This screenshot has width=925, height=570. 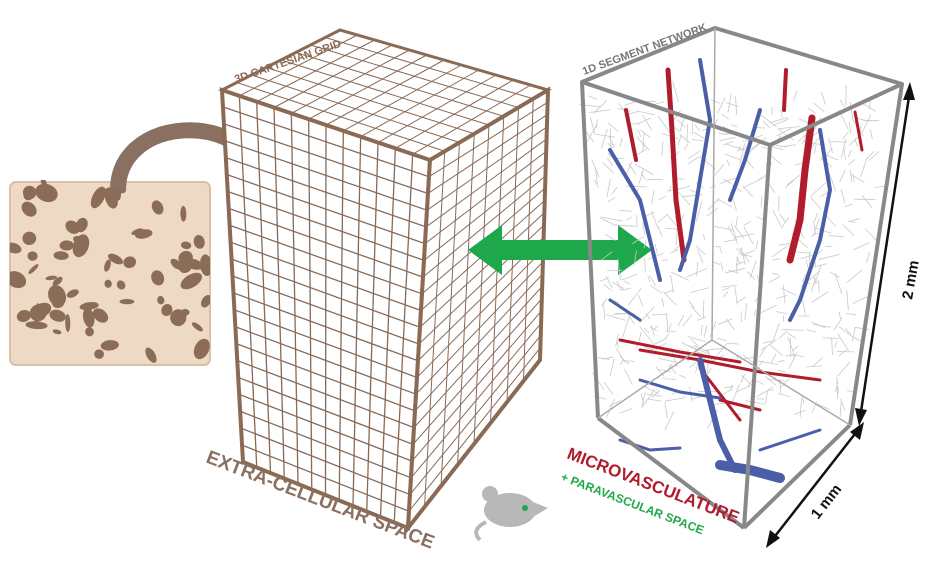 What do you see at coordinates (911, 280) in the screenshot?
I see `height-label: 2 mm` at bounding box center [911, 280].